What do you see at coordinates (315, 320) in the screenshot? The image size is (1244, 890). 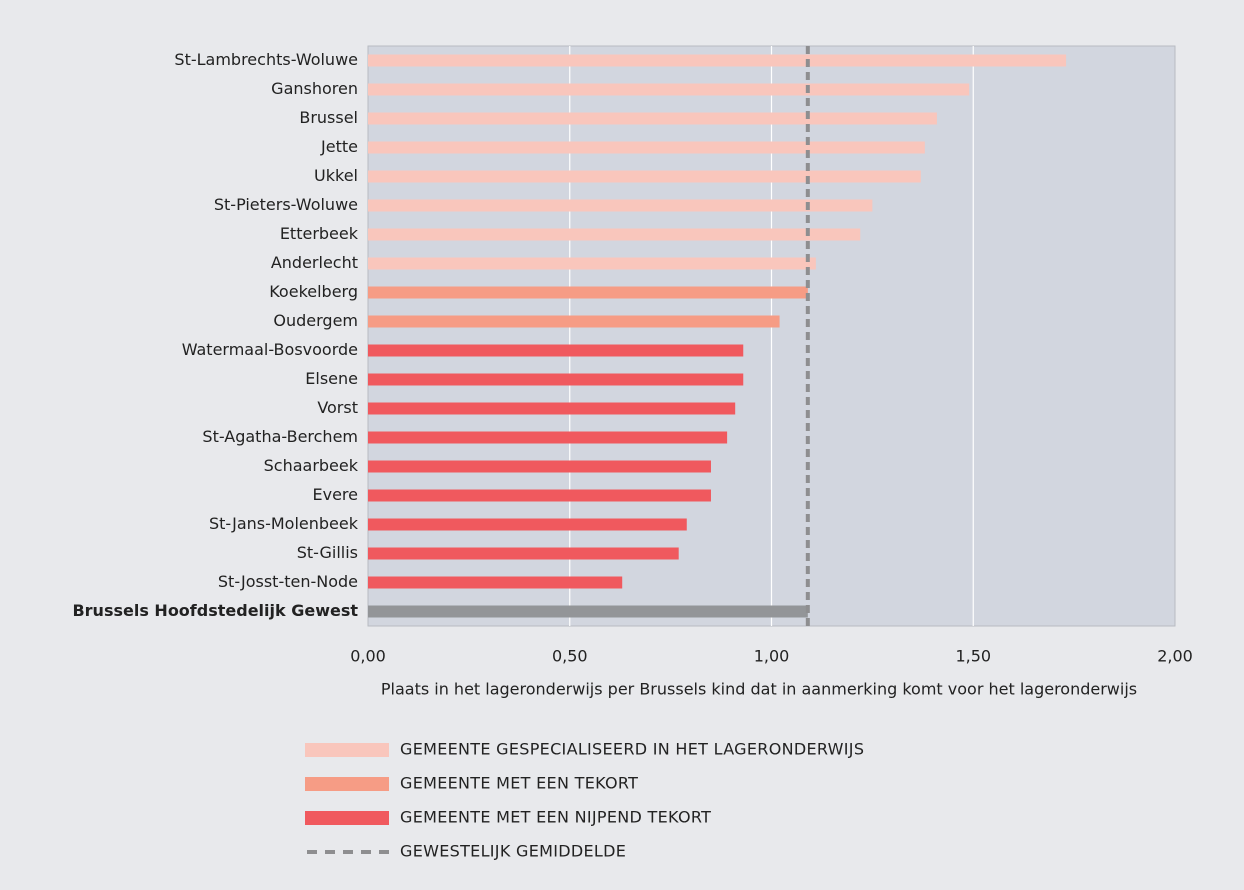 I see `y-tick-label: Oudergem` at bounding box center [315, 320].